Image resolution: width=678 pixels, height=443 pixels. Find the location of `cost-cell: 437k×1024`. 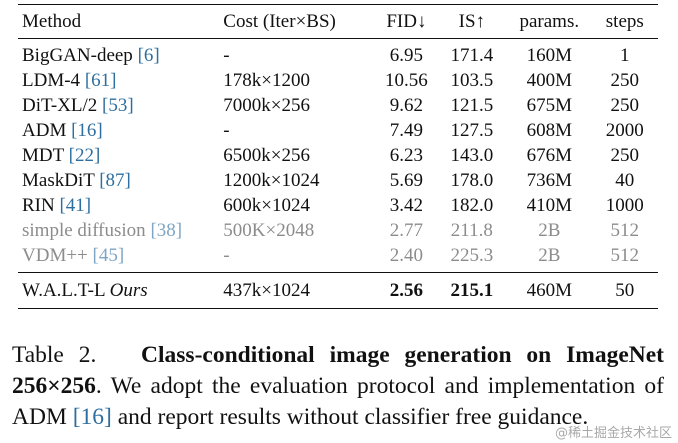

cost-cell: 437k×1024 is located at coordinates (266, 290).